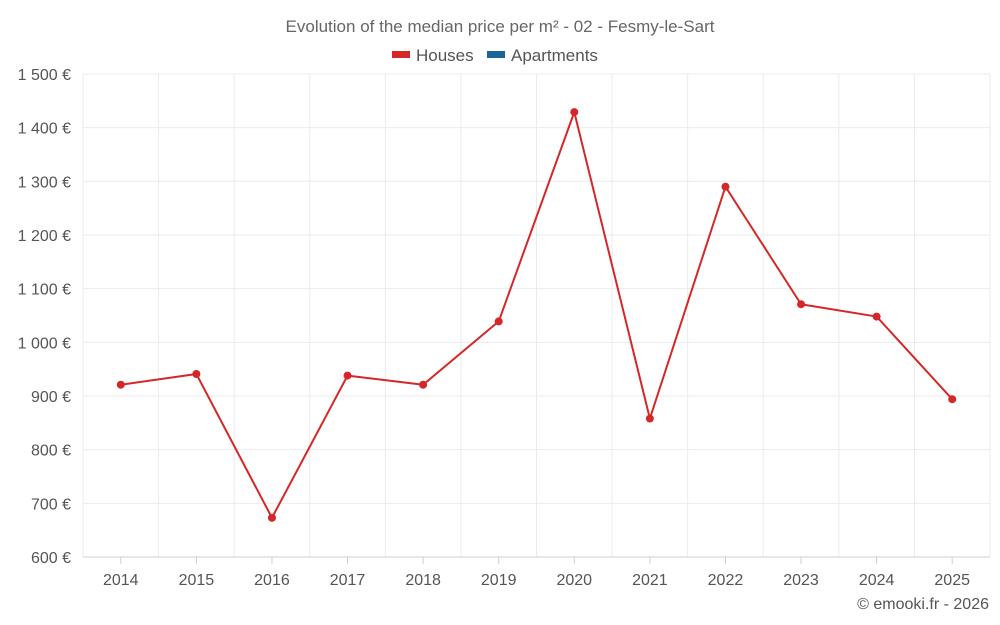 The width and height of the screenshot is (1000, 625). I want to click on legend-item-apartments: Apartments, so click(542, 55).